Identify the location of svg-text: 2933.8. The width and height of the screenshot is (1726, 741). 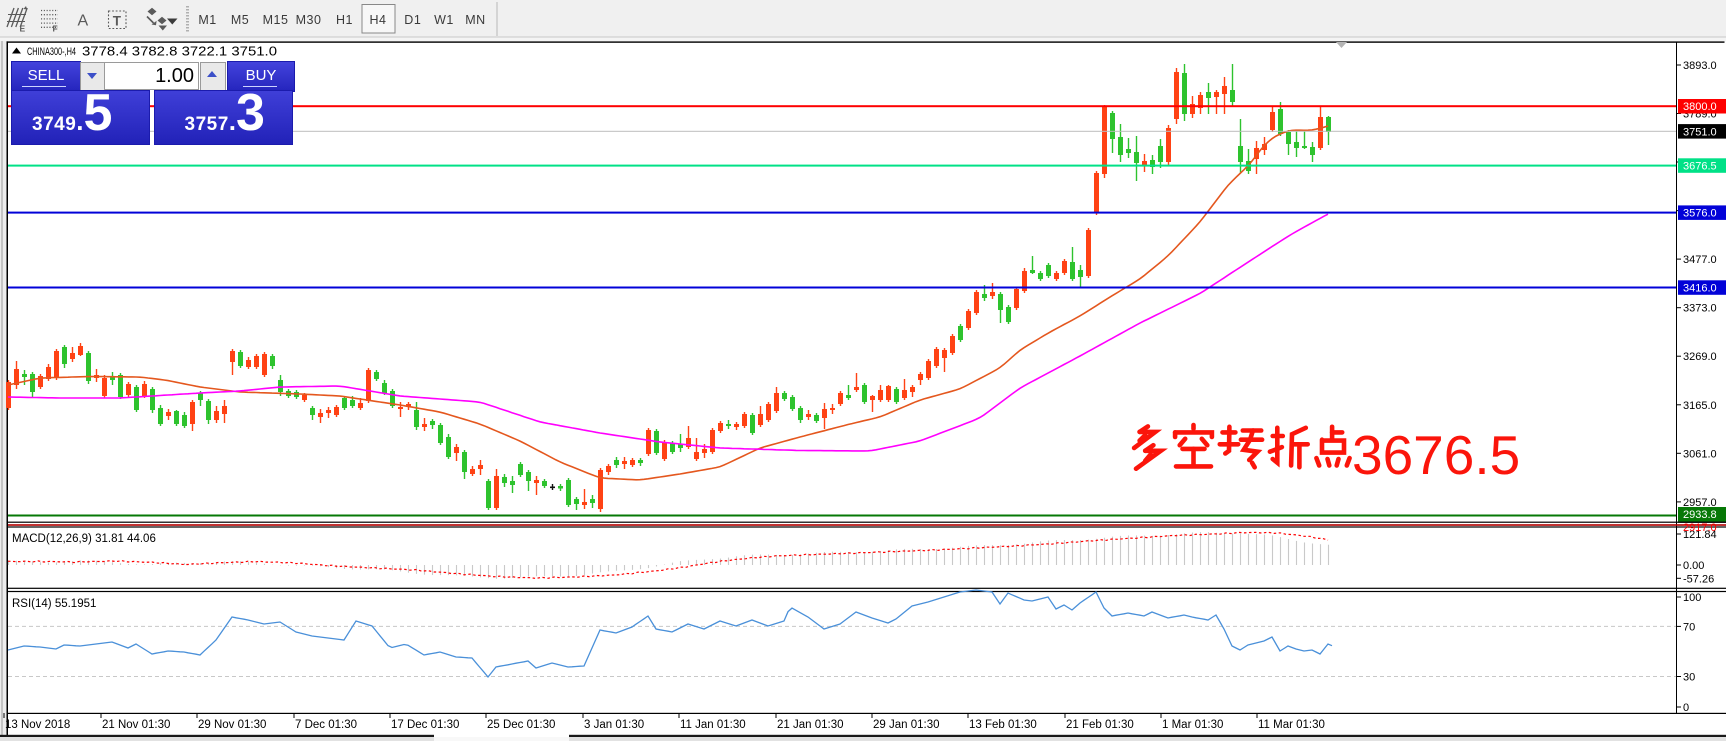
(1700, 515).